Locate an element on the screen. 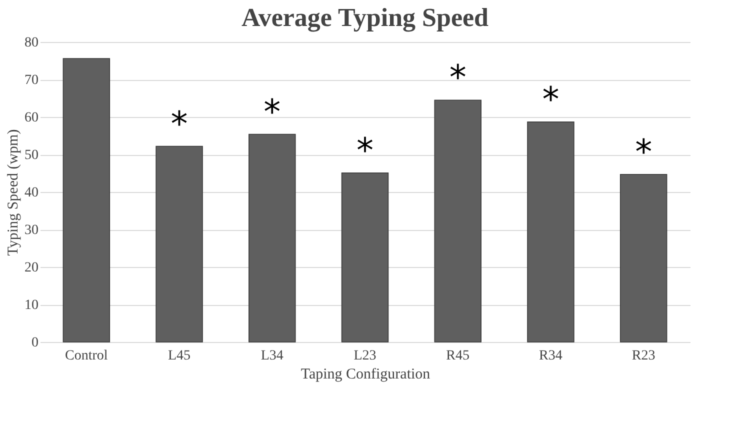  chart-title: Average Typing Speed is located at coordinates (365, 17).